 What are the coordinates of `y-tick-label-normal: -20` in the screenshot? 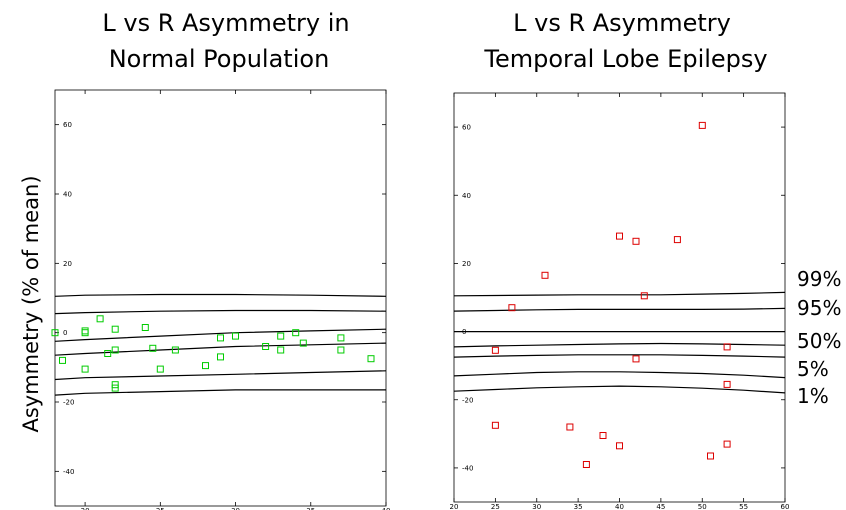 It's located at (68, 403).